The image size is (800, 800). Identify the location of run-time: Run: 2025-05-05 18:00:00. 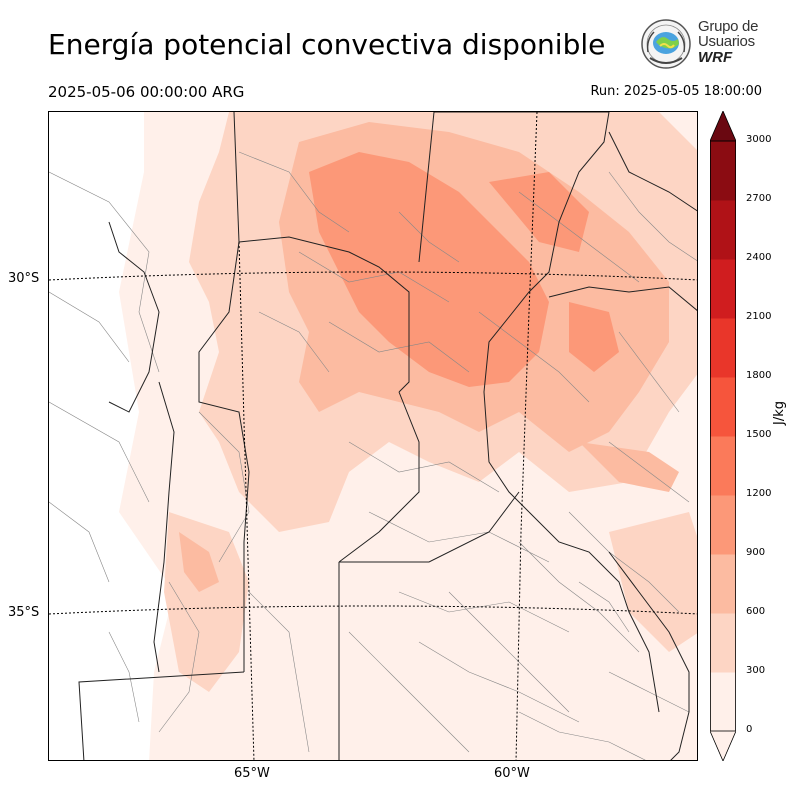
(676, 91).